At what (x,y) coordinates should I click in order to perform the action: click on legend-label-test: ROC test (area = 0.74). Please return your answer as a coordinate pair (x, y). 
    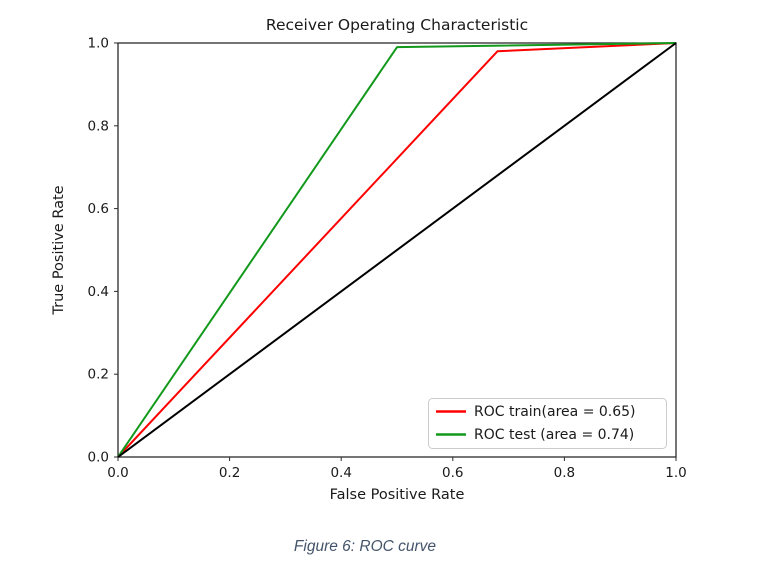
    Looking at the image, I should click on (554, 435).